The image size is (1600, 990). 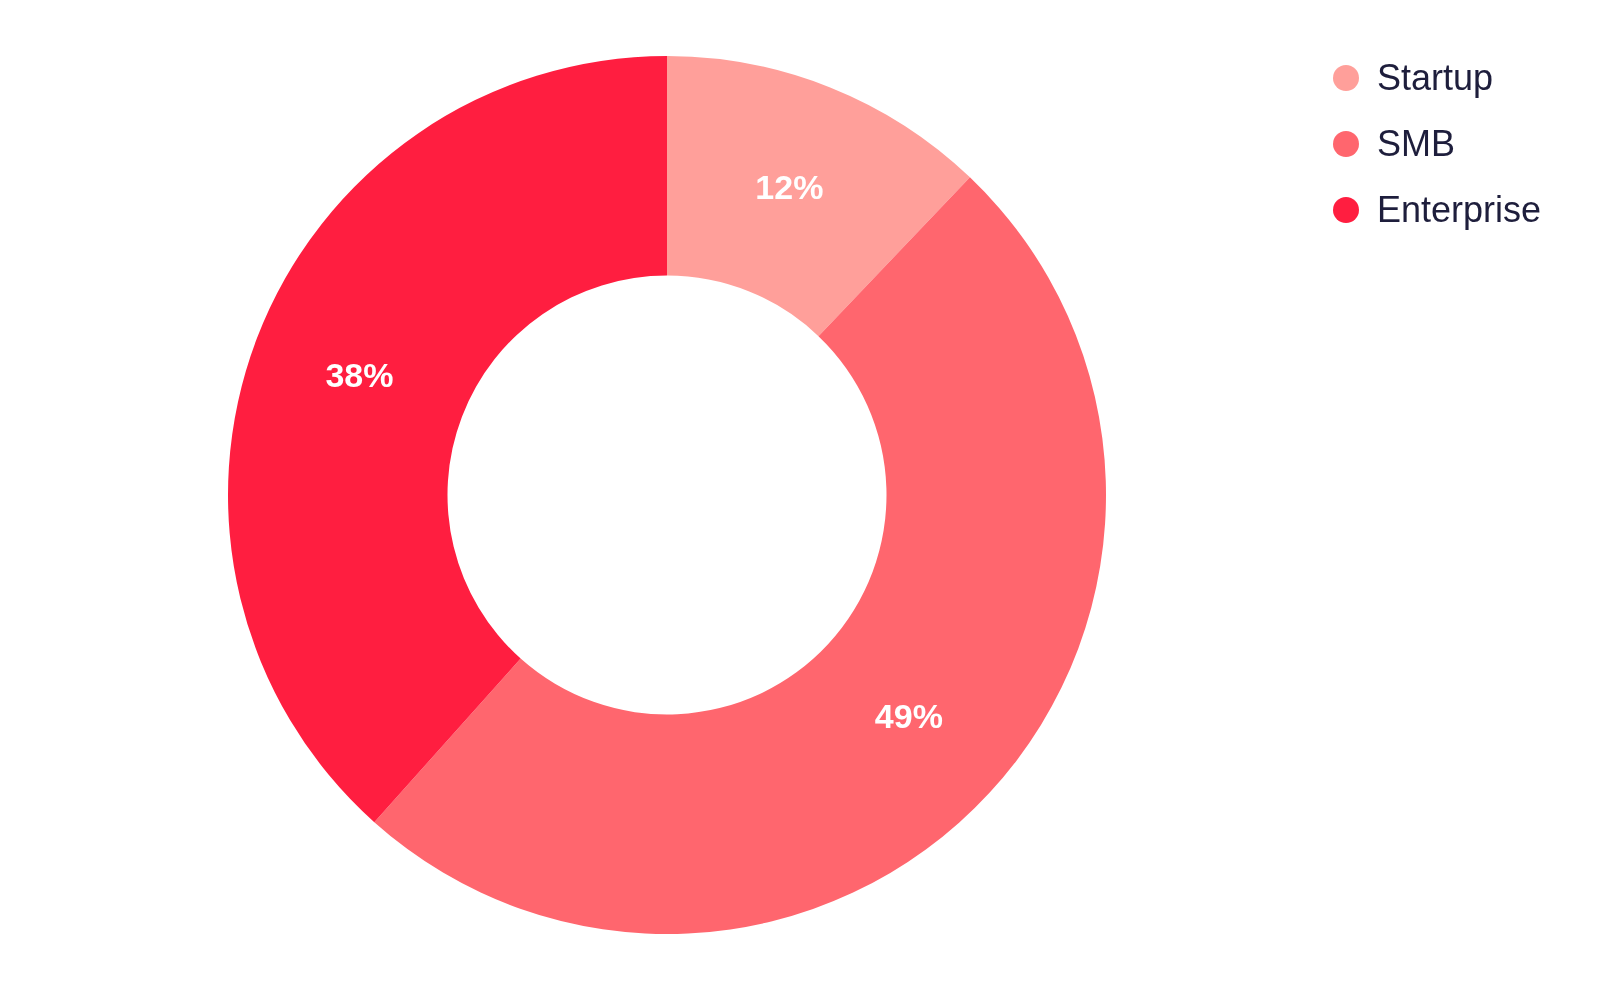 What do you see at coordinates (1416, 144) in the screenshot?
I see `legend-label: SMB` at bounding box center [1416, 144].